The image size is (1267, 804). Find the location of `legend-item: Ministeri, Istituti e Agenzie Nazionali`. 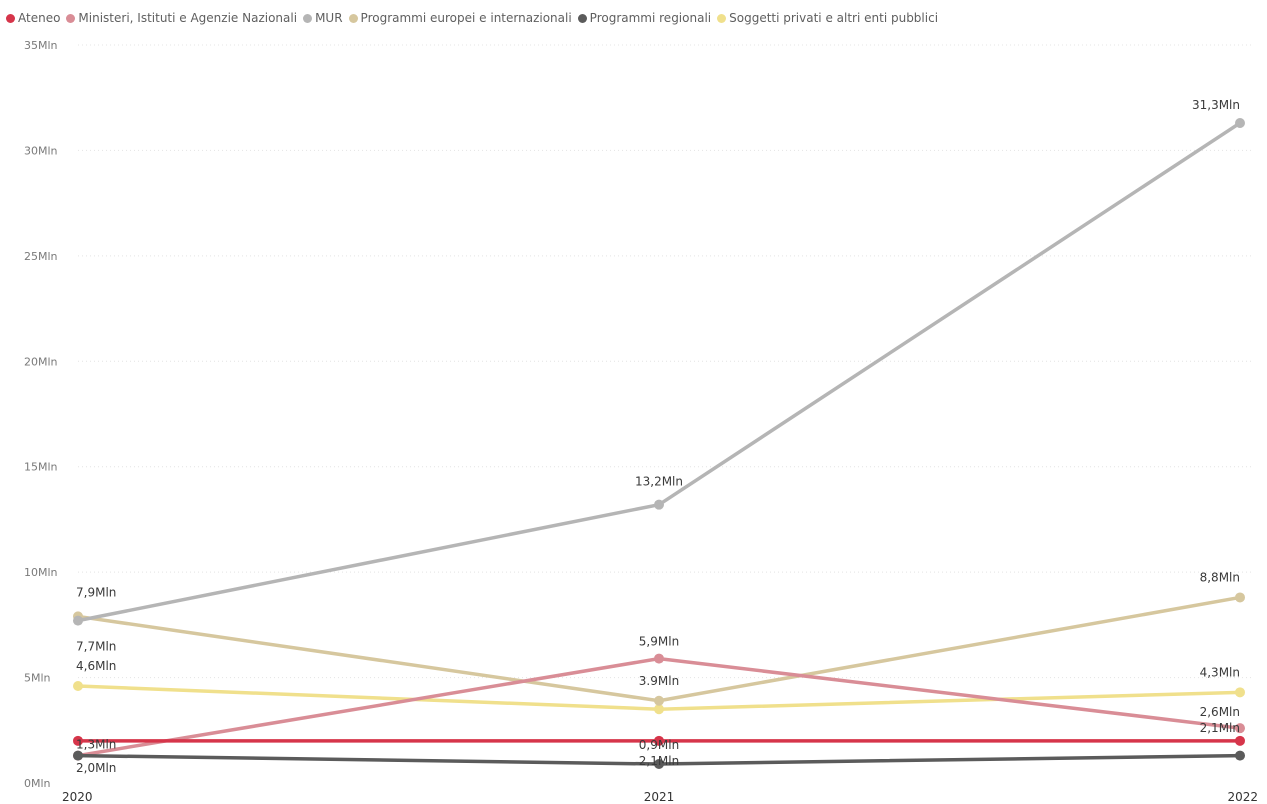

legend-item: Ministeri, Istituti e Agenzie Nazionali is located at coordinates (181, 18).